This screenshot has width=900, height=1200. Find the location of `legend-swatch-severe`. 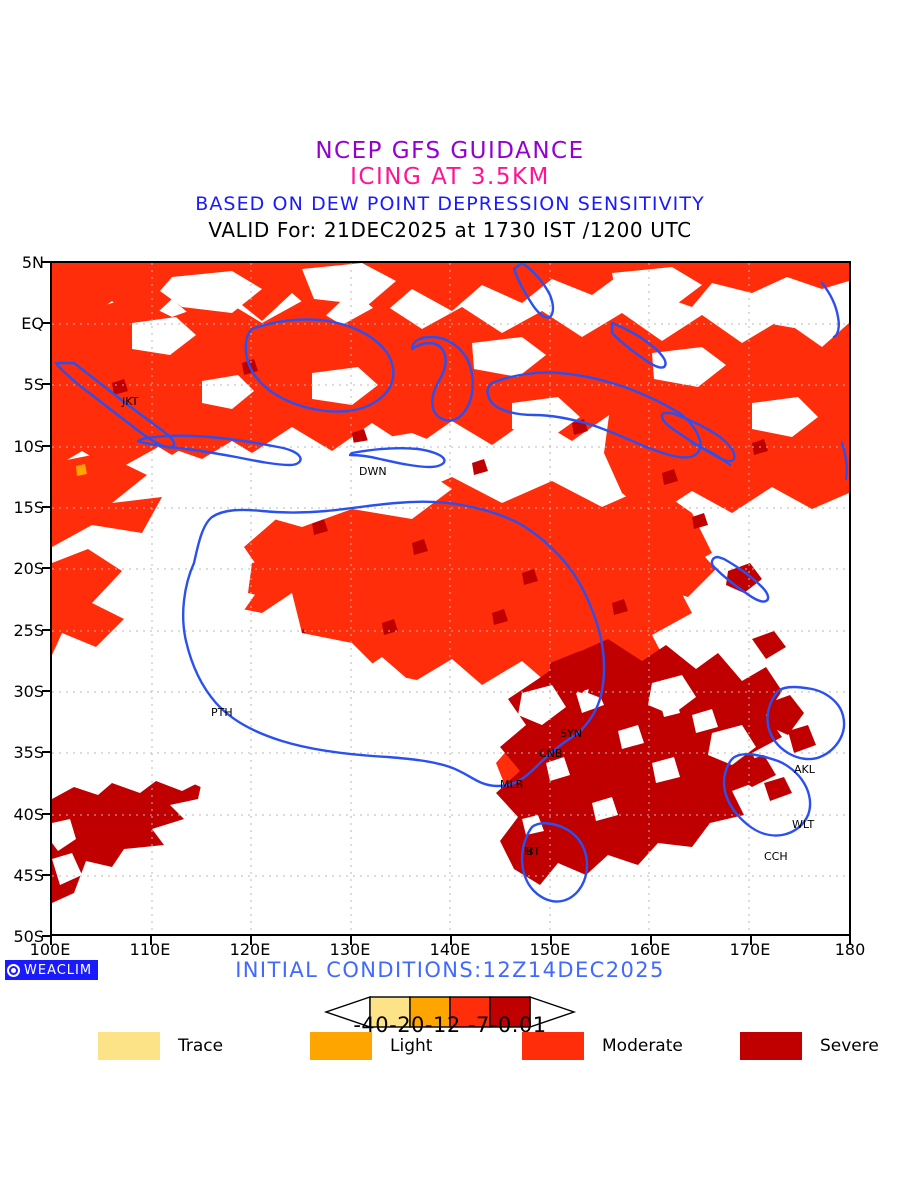

legend-swatch-severe is located at coordinates (771, 1046).